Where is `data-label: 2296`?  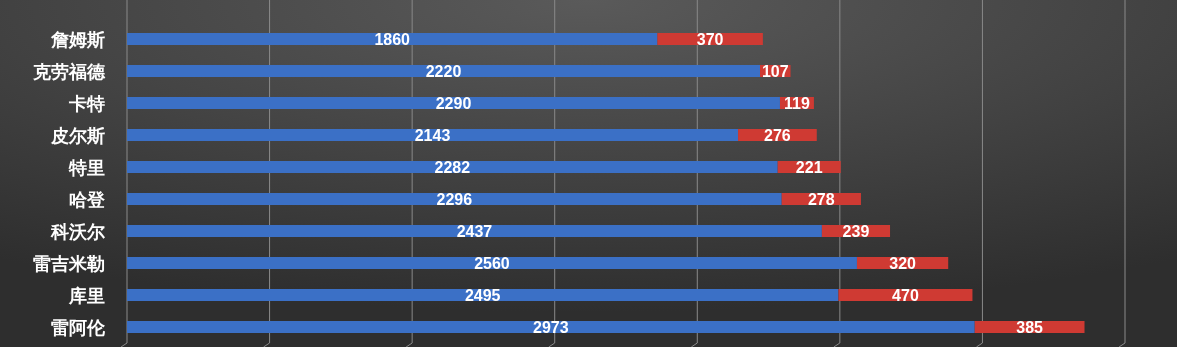 data-label: 2296 is located at coordinates (454, 199).